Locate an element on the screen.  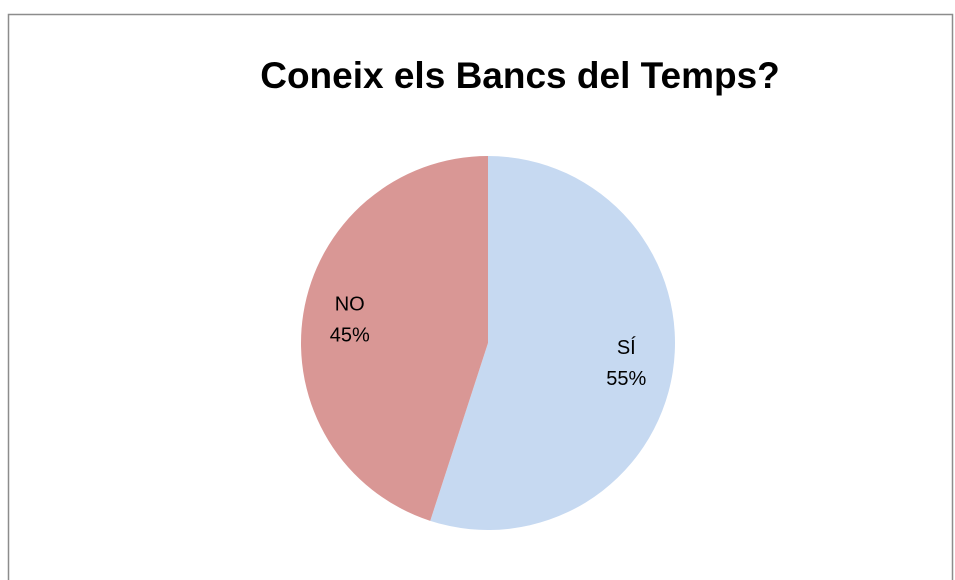
chart-title: Coneix els Bancs del Temps? is located at coordinates (520, 75).